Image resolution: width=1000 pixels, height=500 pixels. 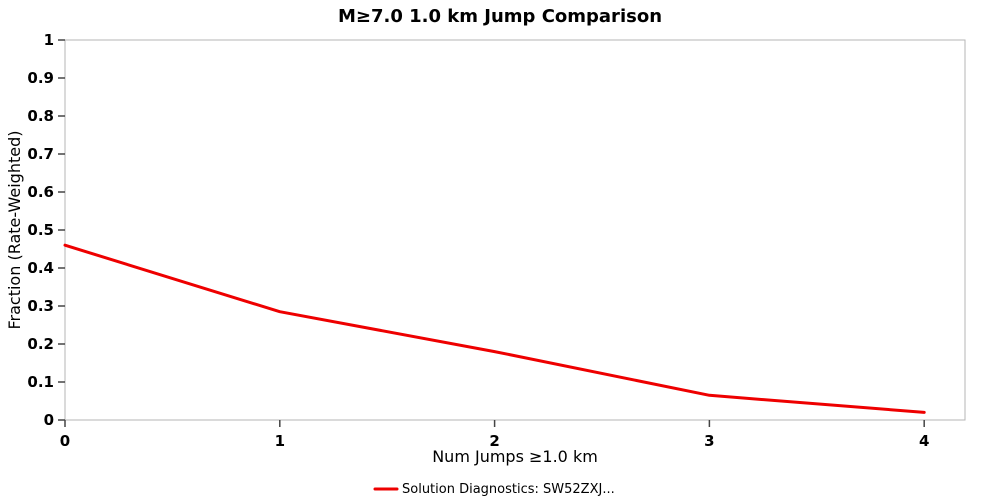 I want to click on y-tick-label: 1, so click(x=49, y=40).